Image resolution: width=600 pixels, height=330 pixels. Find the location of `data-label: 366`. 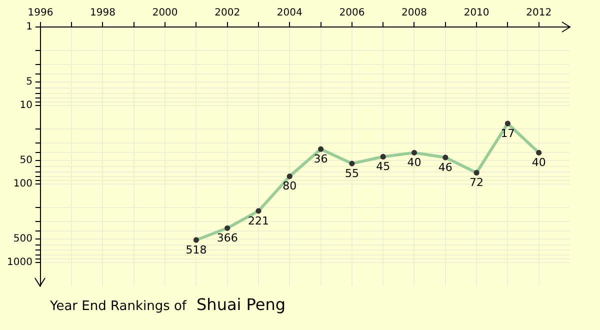

data-label: 366 is located at coordinates (227, 237).